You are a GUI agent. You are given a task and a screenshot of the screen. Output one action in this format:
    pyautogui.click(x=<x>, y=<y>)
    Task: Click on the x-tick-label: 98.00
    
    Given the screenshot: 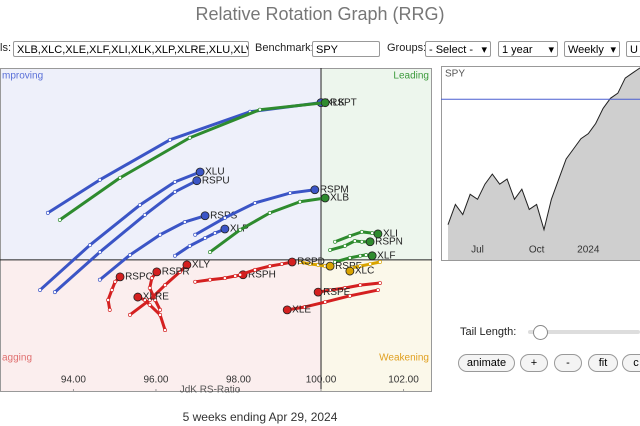 What is the action you would take?
    pyautogui.click(x=238, y=380)
    